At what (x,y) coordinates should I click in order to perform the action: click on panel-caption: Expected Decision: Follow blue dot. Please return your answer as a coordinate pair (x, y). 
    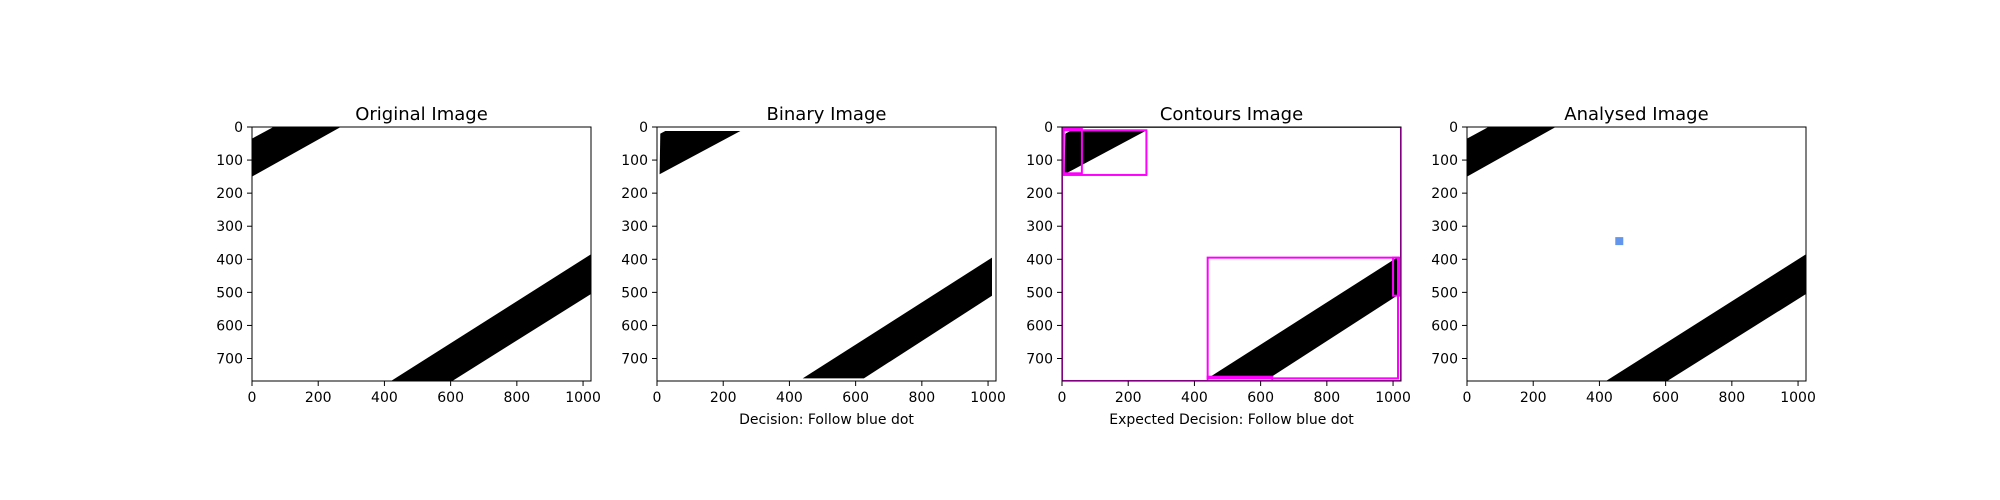
    Looking at the image, I should click on (1231, 420).